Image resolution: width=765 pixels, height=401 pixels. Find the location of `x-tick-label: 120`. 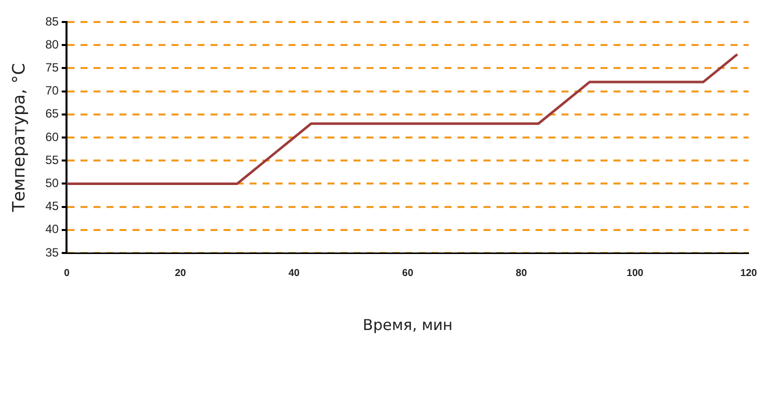

x-tick-label: 120 is located at coordinates (749, 273).